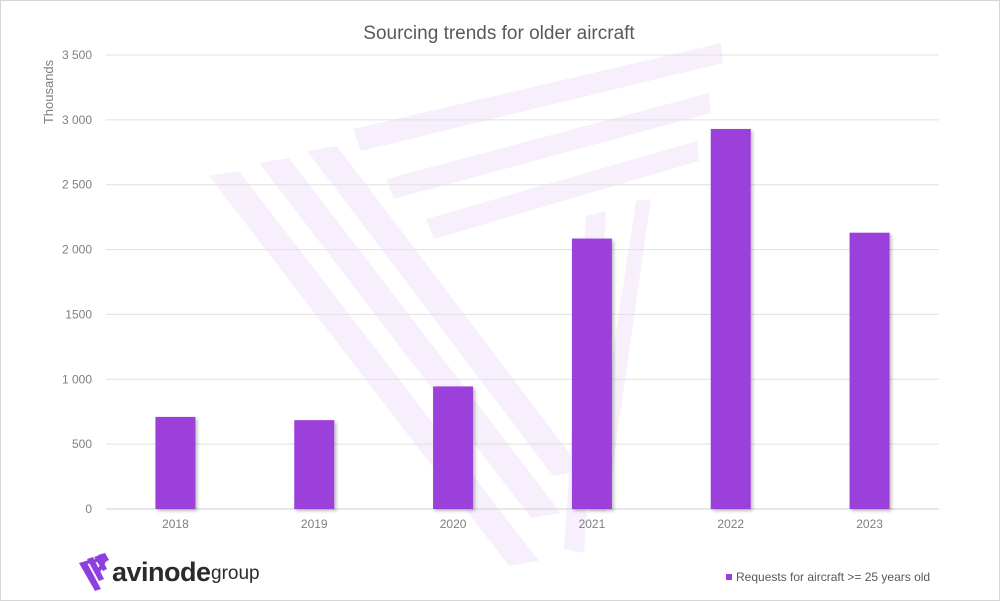  Describe the element at coordinates (453, 447) in the screenshot. I see `bar-2020` at that location.